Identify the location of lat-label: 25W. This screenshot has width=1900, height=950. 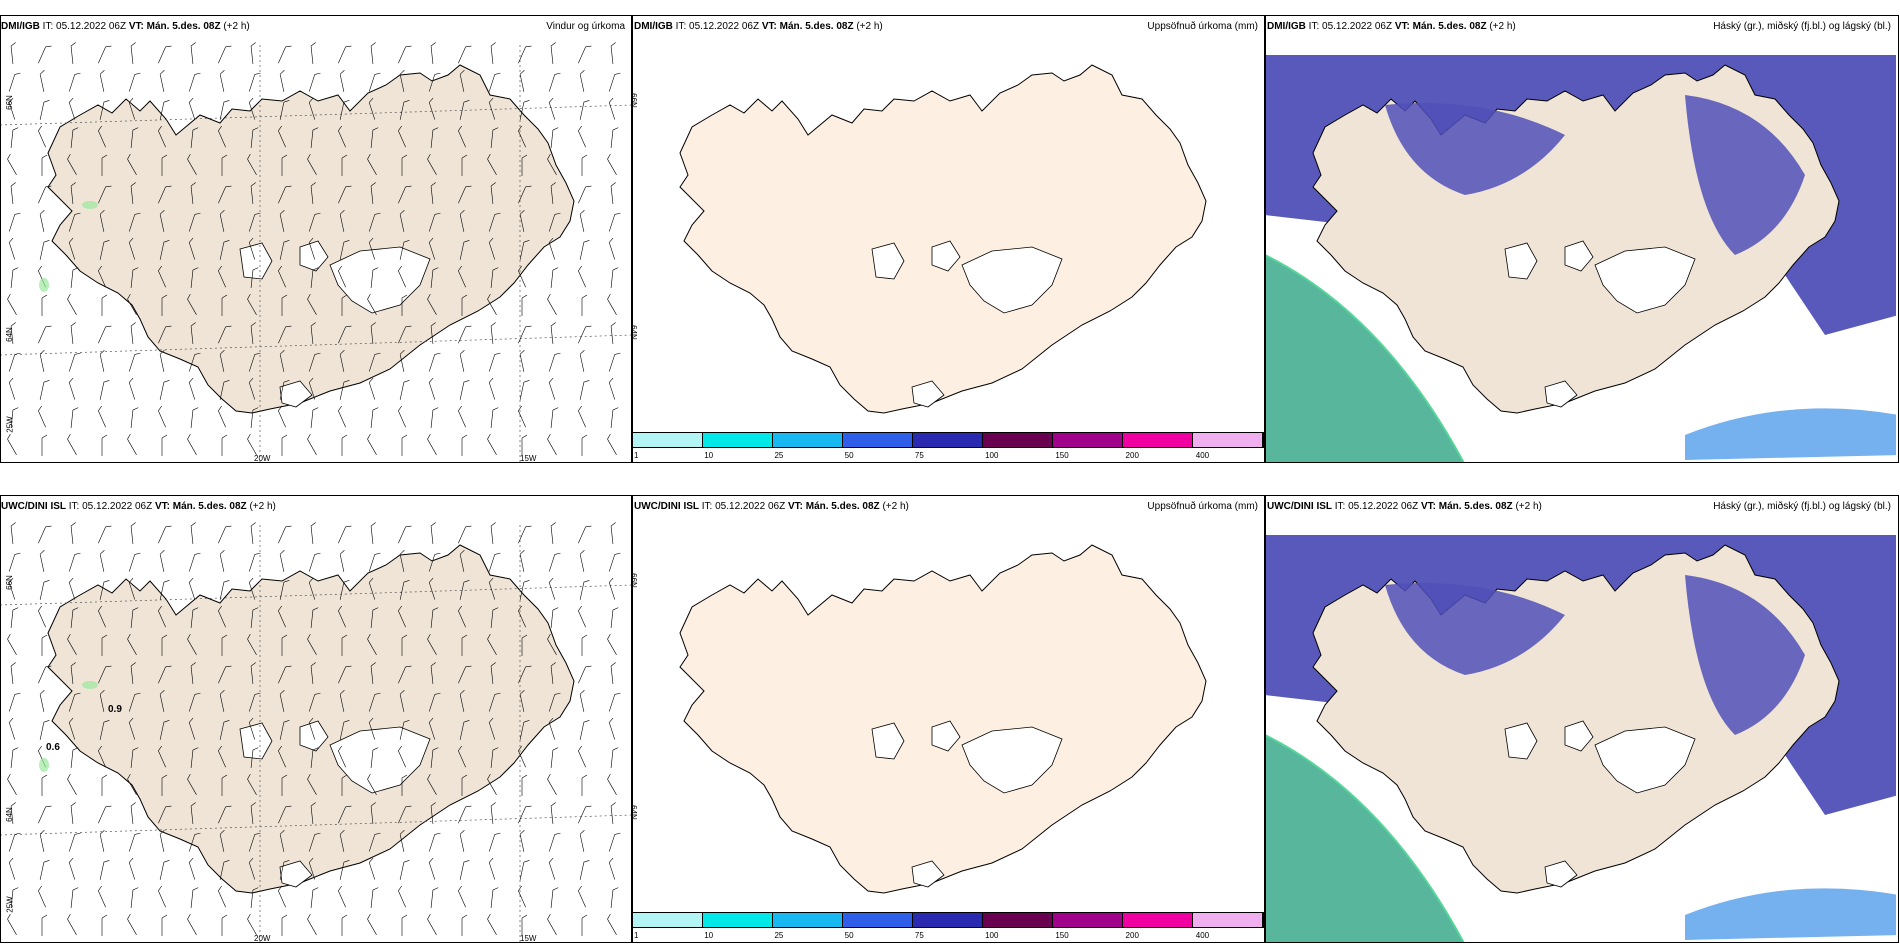
(10, 904).